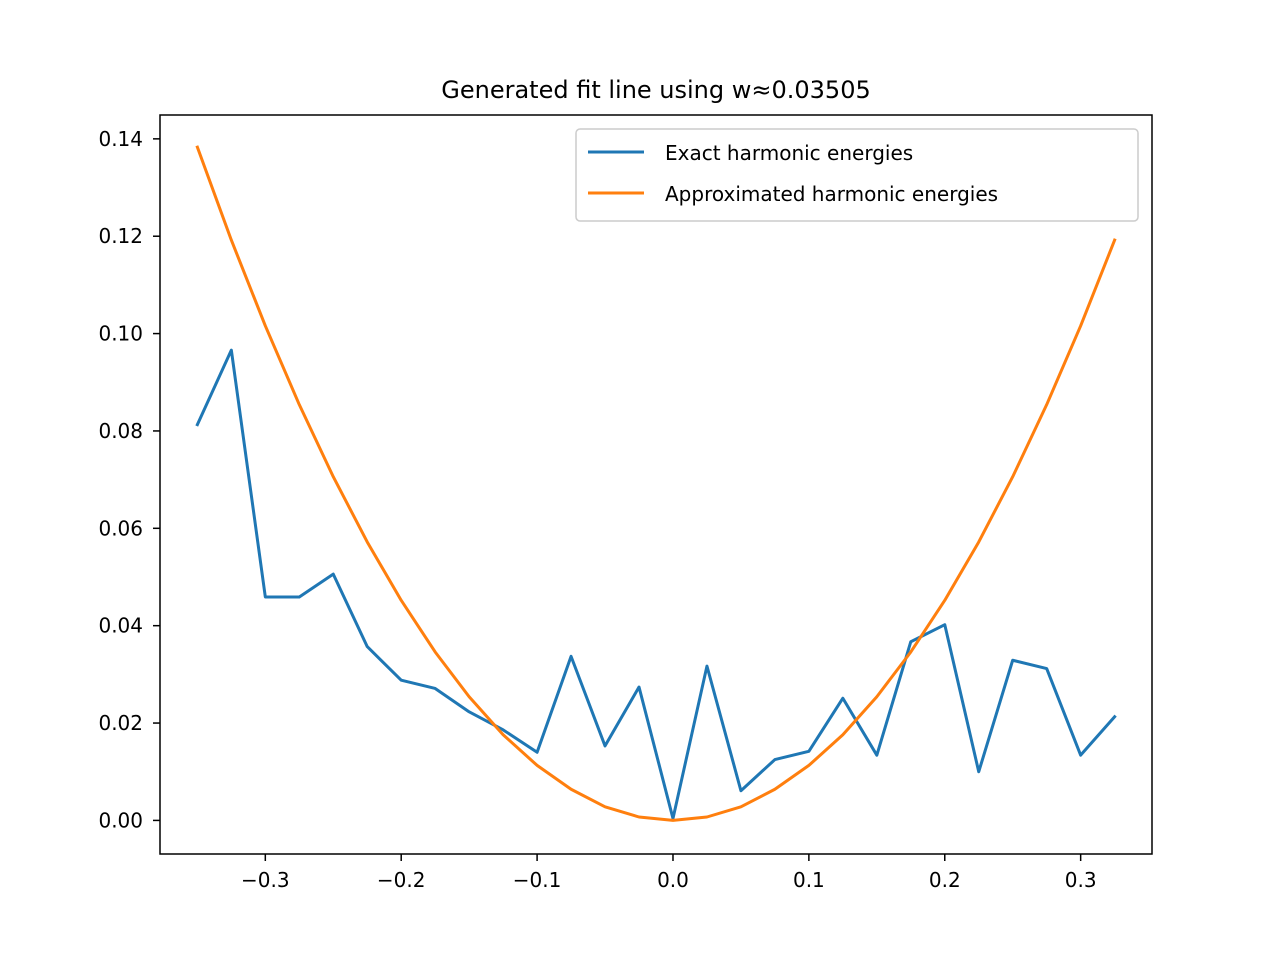 The image size is (1280, 960). Describe the element at coordinates (120, 236) in the screenshot. I see `y-tick-label: 0.12` at that location.